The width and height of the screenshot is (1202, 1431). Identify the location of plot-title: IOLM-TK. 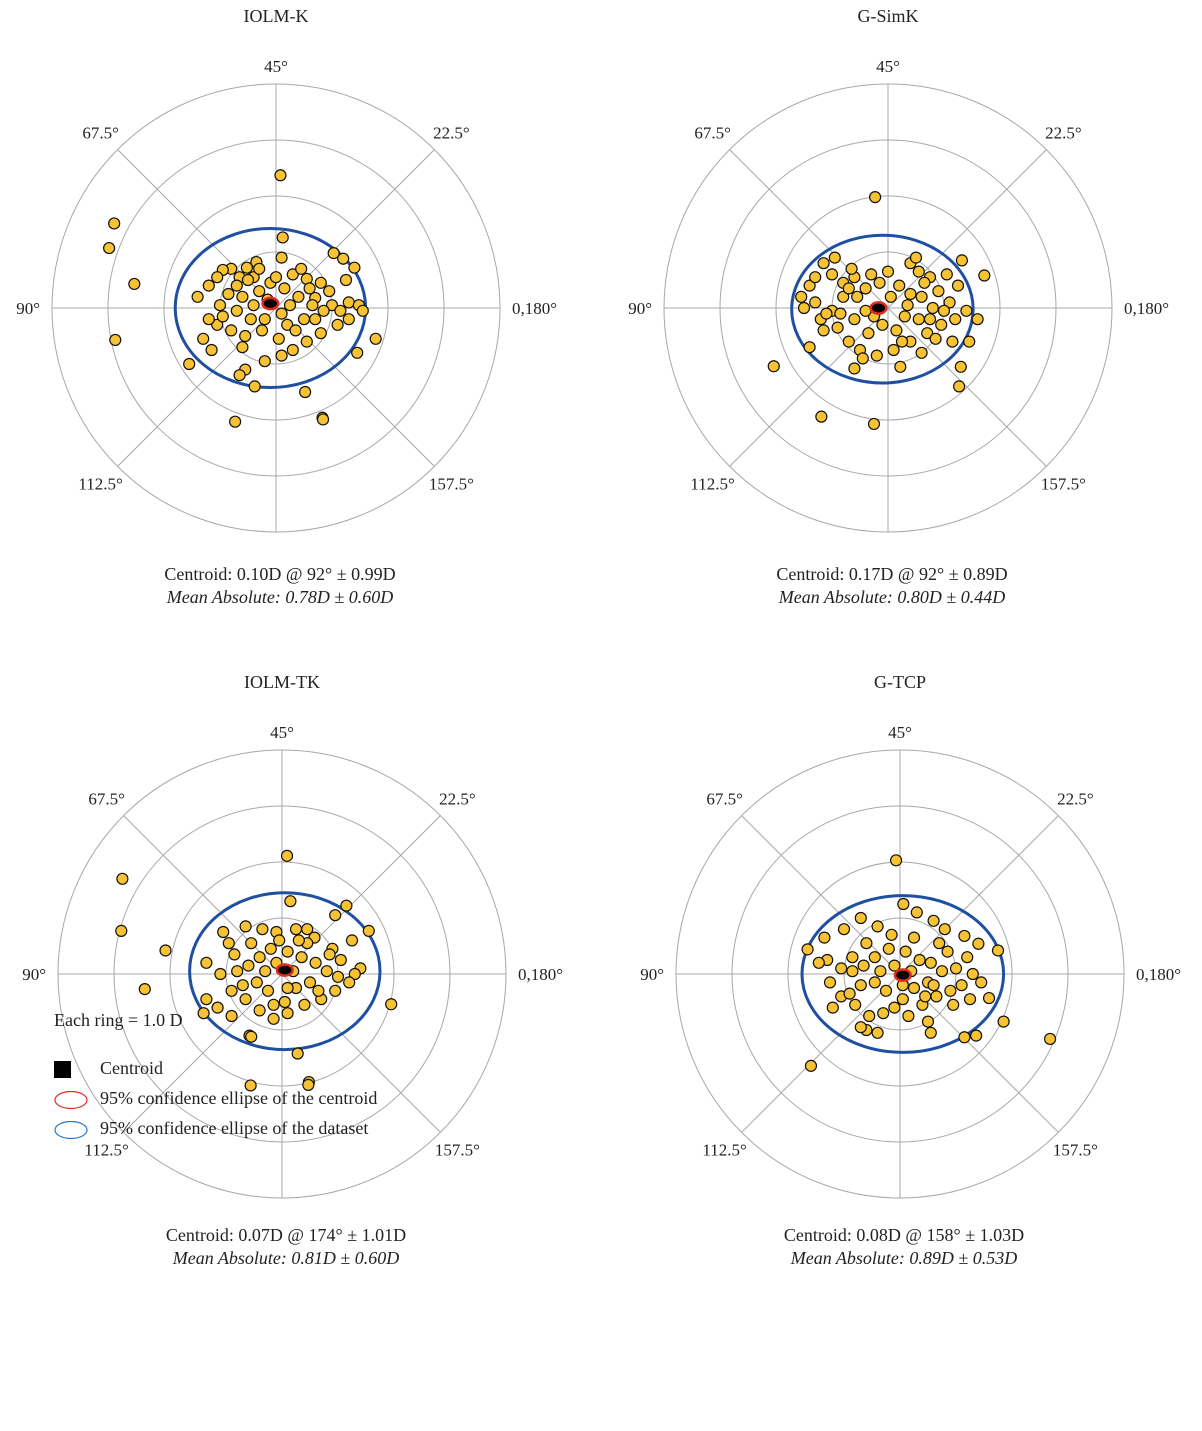
(282, 682).